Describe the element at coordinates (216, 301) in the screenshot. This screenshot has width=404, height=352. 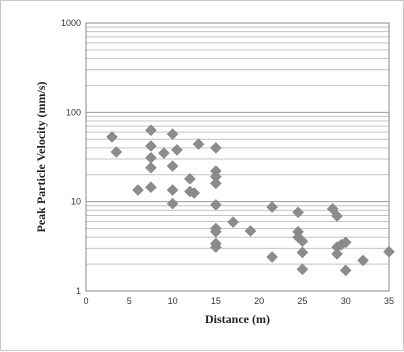
I see `x-tick-label: 15` at that location.